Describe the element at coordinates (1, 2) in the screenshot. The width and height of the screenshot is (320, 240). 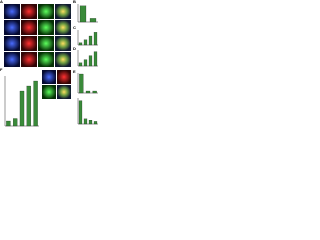
I see `panel-label: A` at that location.